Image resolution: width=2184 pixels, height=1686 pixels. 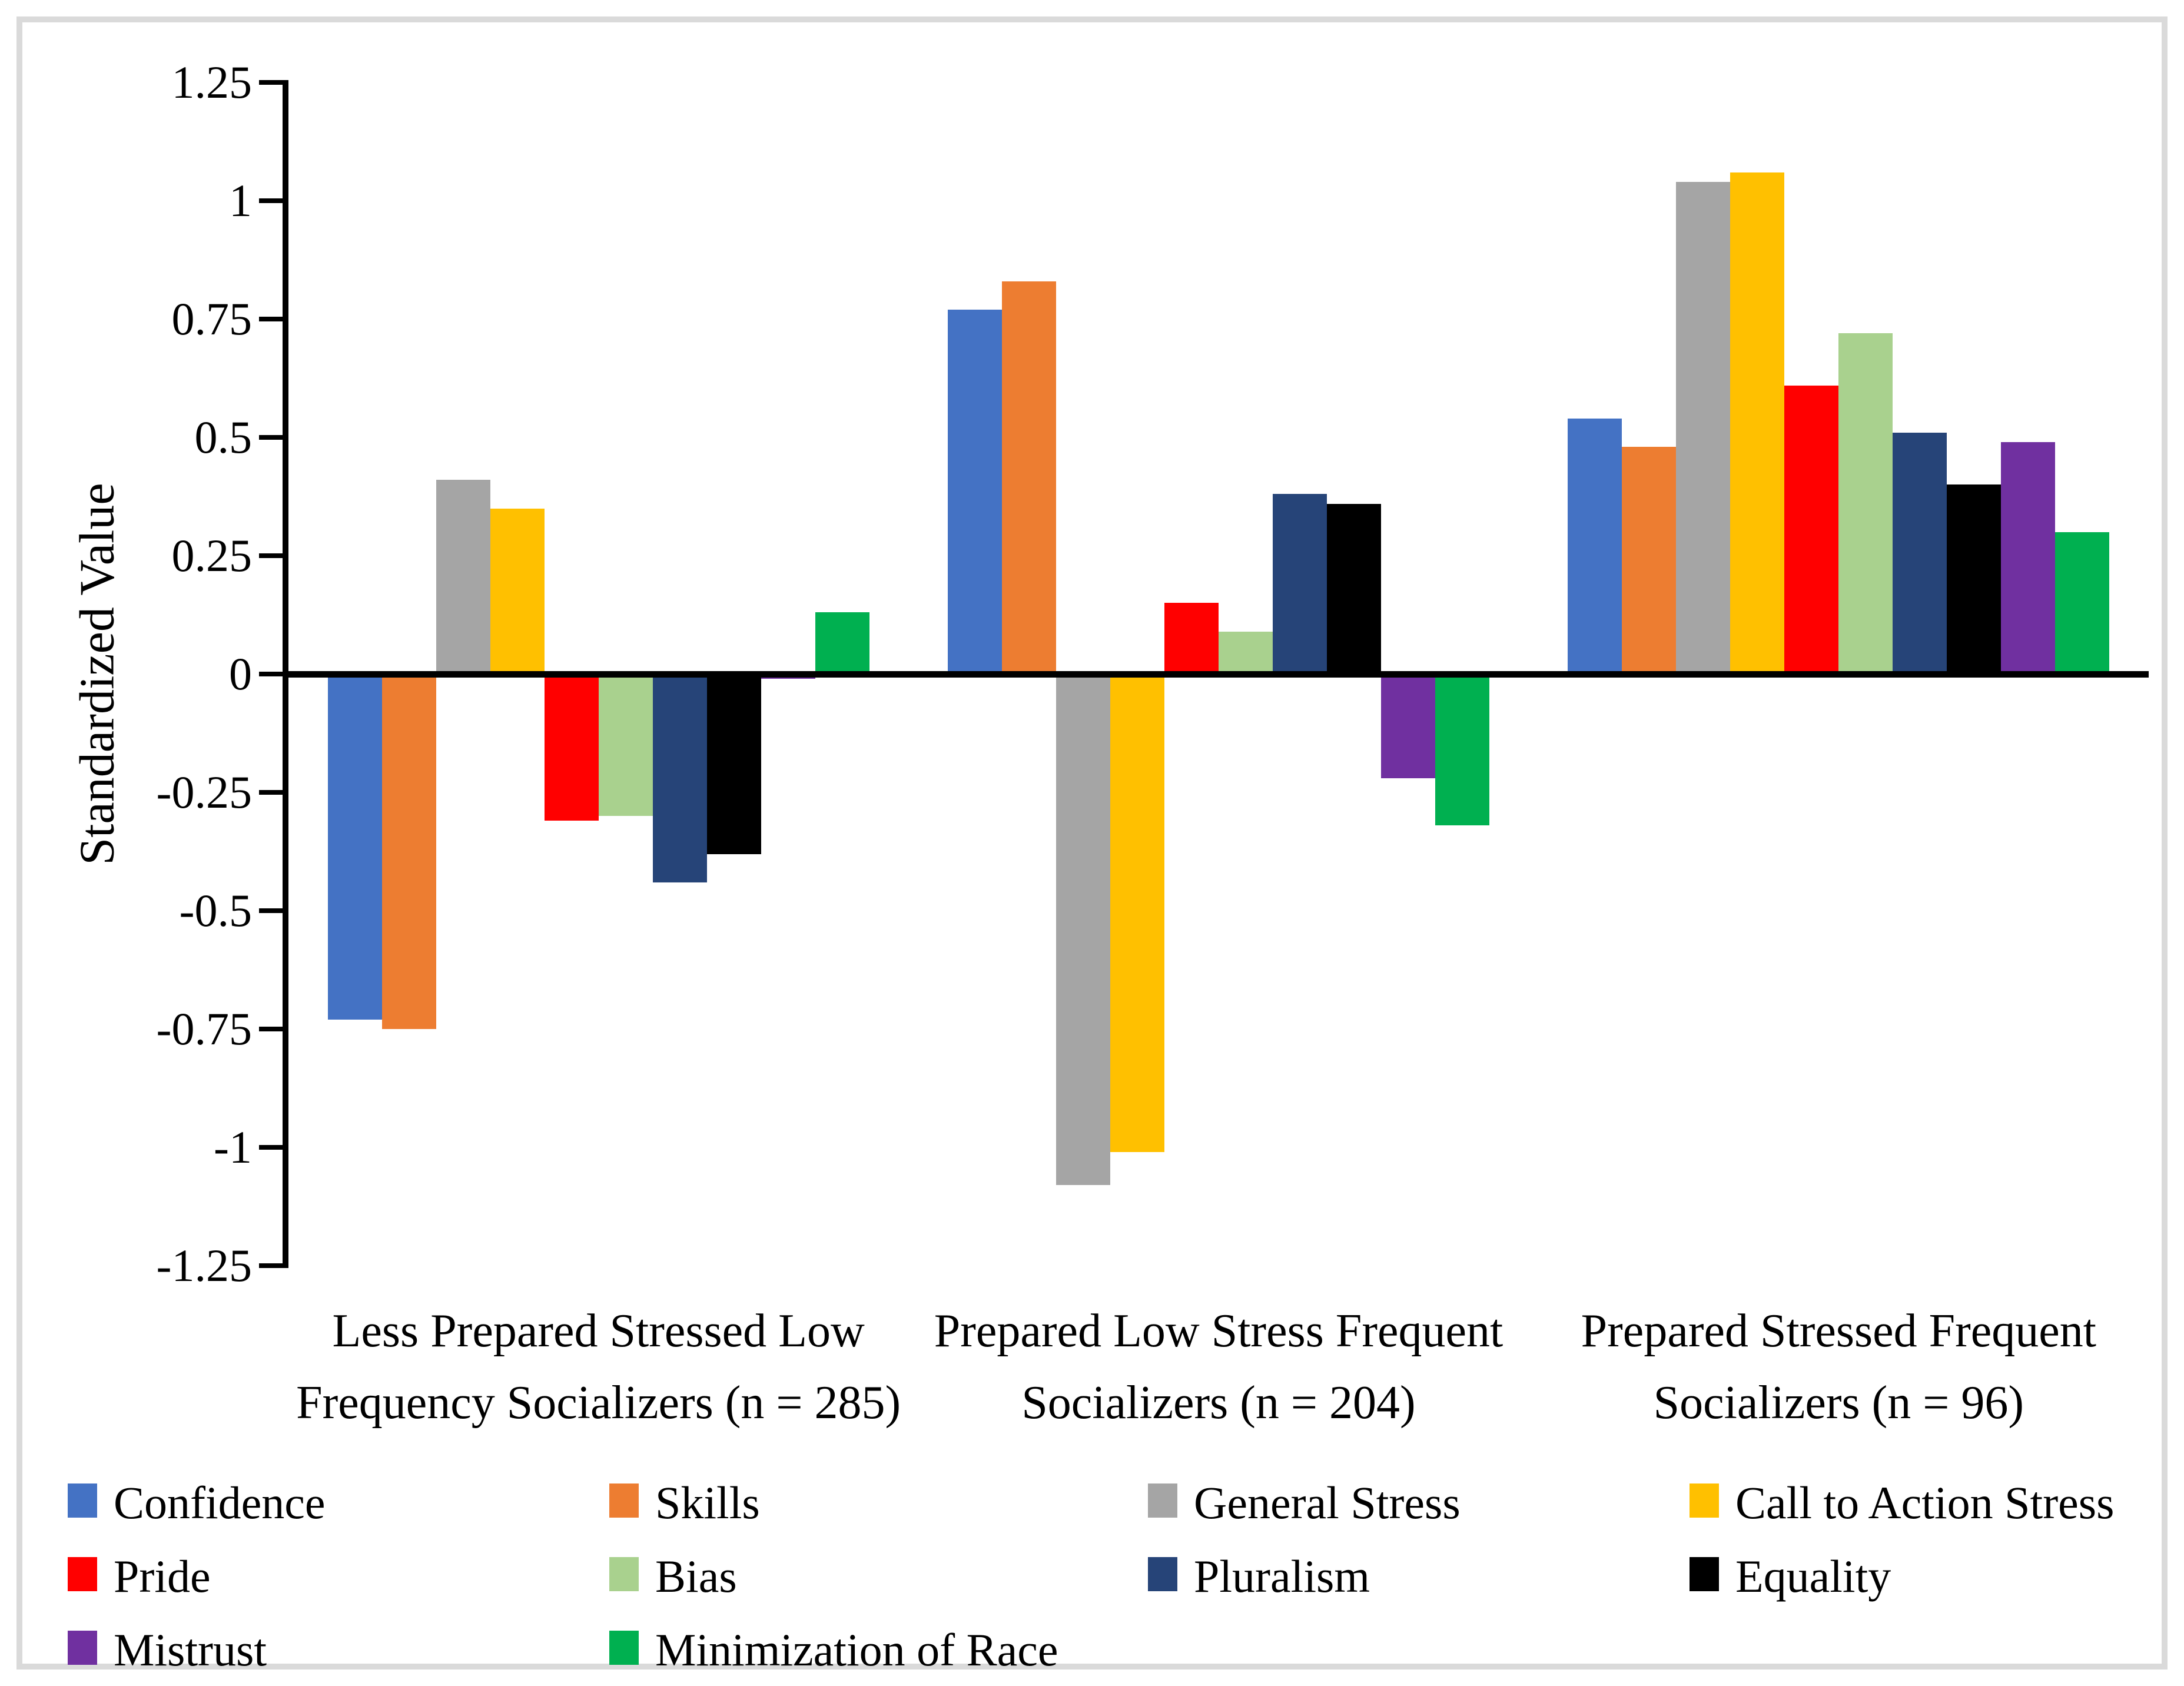 I want to click on legend-swatch-mistrust, so click(x=82, y=1648).